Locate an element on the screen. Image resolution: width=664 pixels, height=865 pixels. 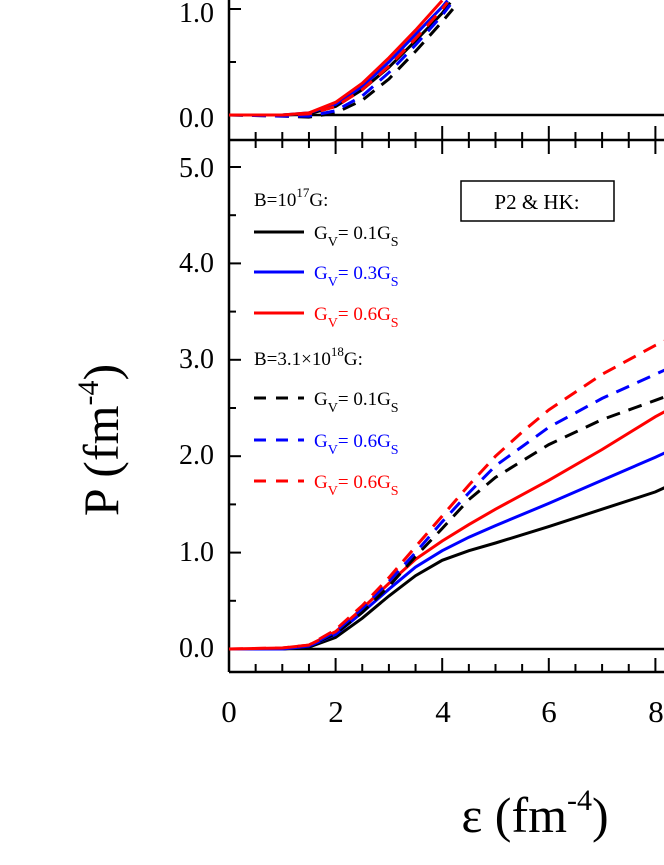
x-tick-label: 4 is located at coordinates (443, 711).